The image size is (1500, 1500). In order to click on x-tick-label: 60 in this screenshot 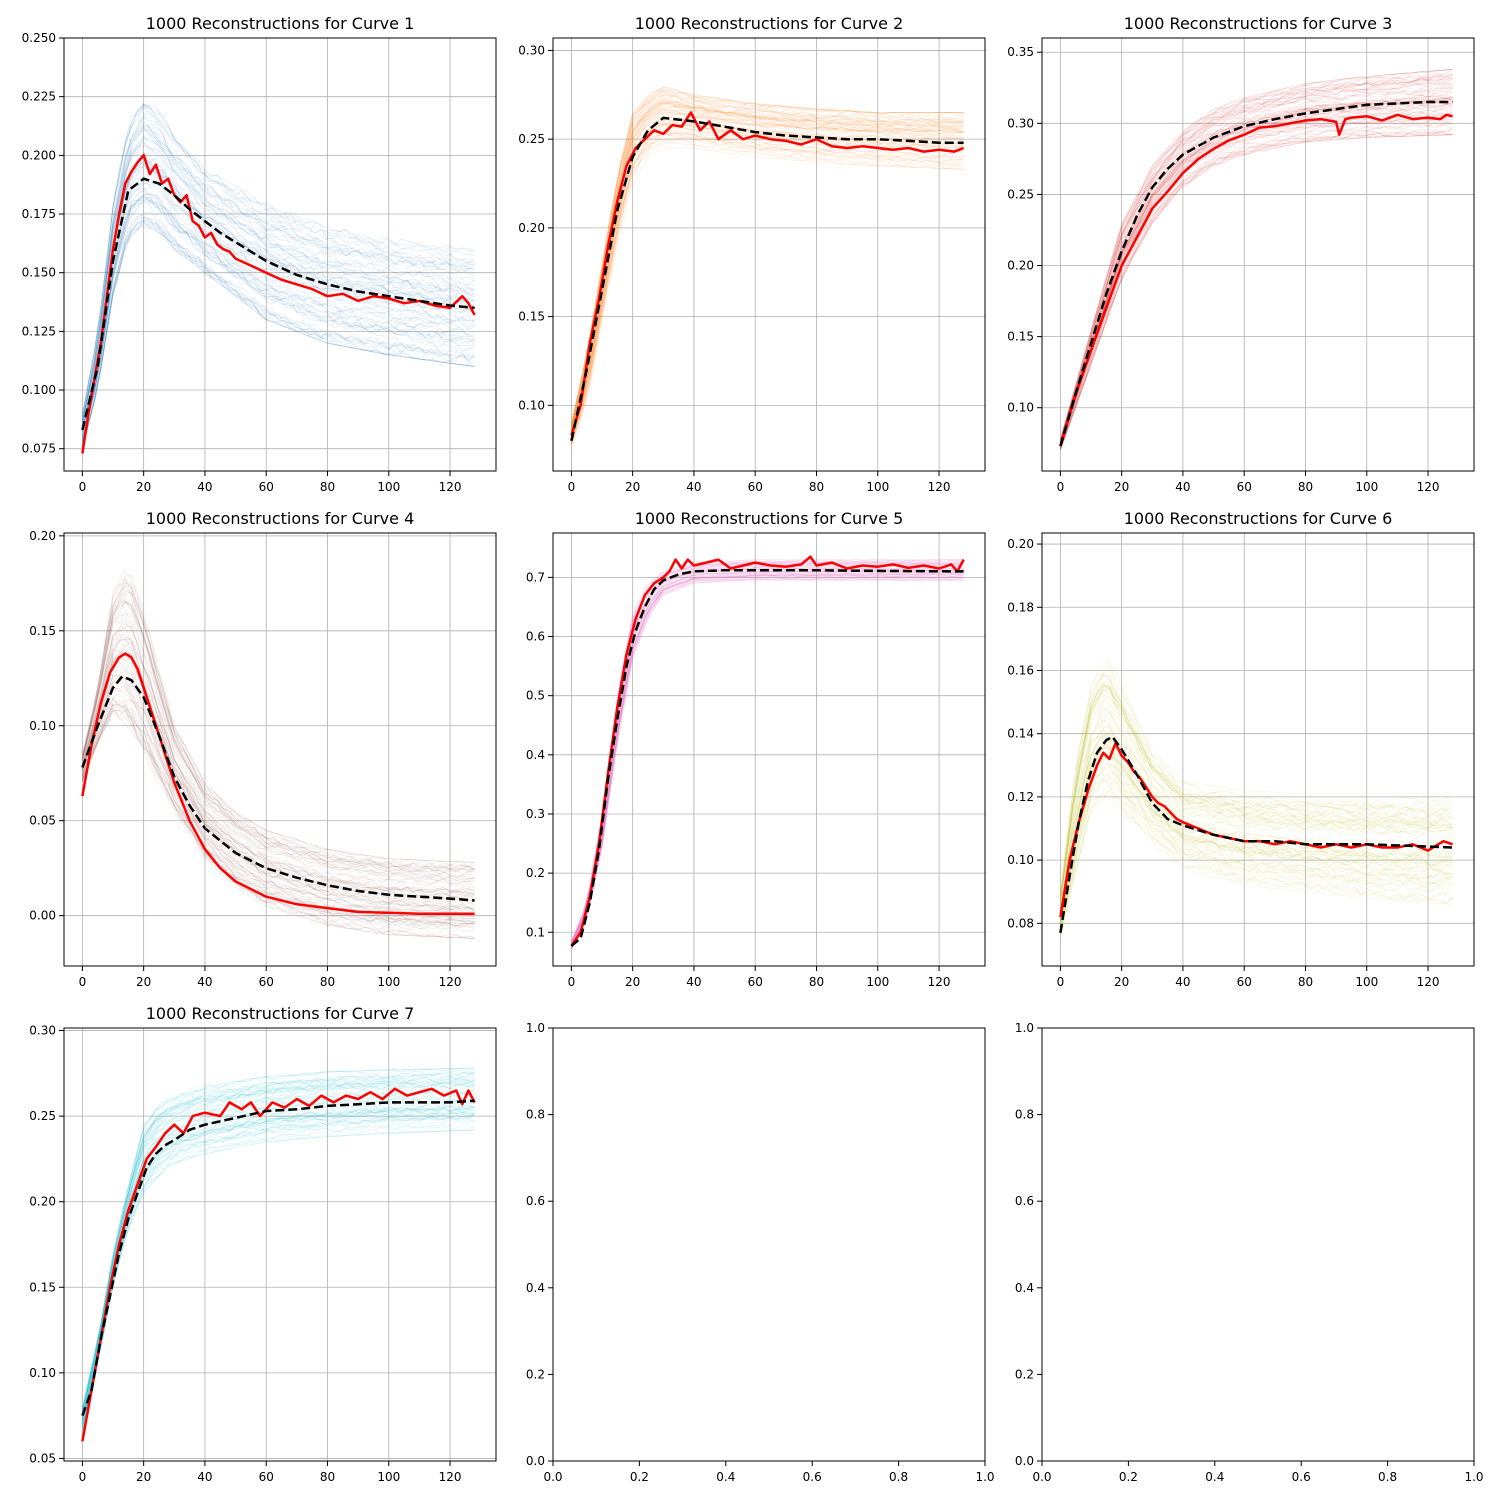, I will do `click(1244, 982)`.